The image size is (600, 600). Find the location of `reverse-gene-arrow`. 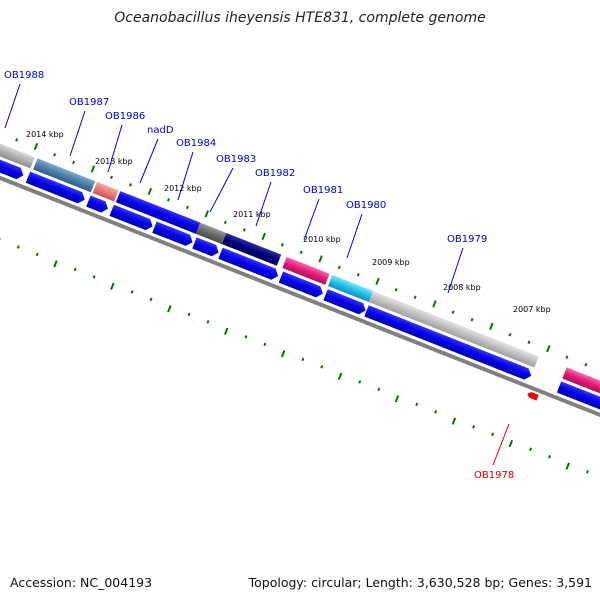

reverse-gene-arrow is located at coordinates (532, 396).